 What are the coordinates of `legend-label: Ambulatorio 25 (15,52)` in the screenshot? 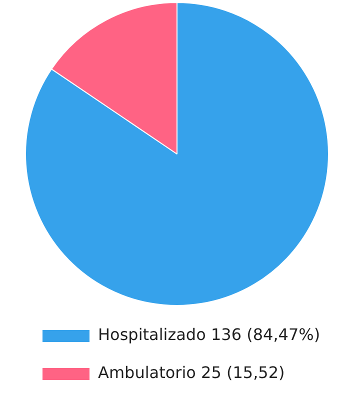 It's located at (191, 372).